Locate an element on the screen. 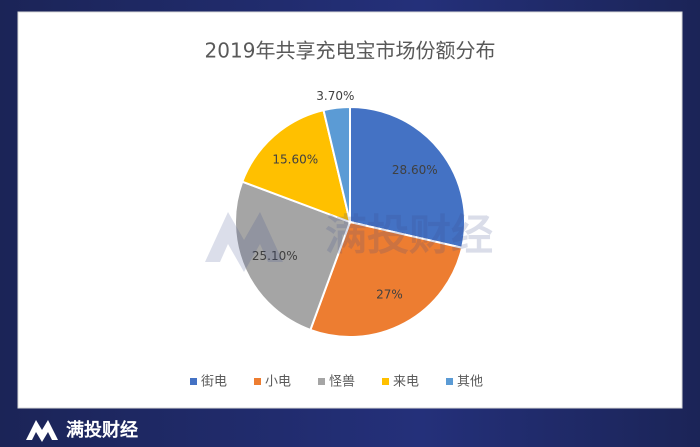 The image size is (700, 447). chart-title: 2019年共享充电宝市场份额分布 is located at coordinates (350, 51).